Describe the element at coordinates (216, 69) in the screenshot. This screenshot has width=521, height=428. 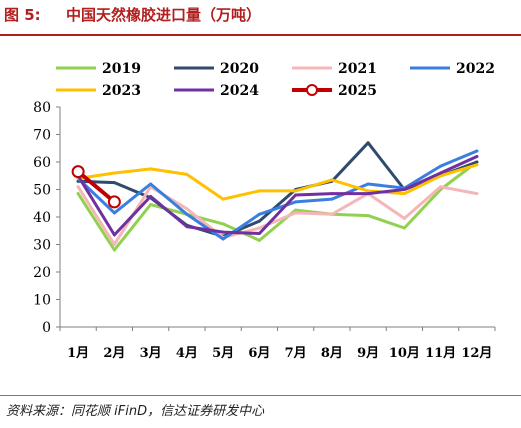
I see `legend-item-2020: 2020` at that location.